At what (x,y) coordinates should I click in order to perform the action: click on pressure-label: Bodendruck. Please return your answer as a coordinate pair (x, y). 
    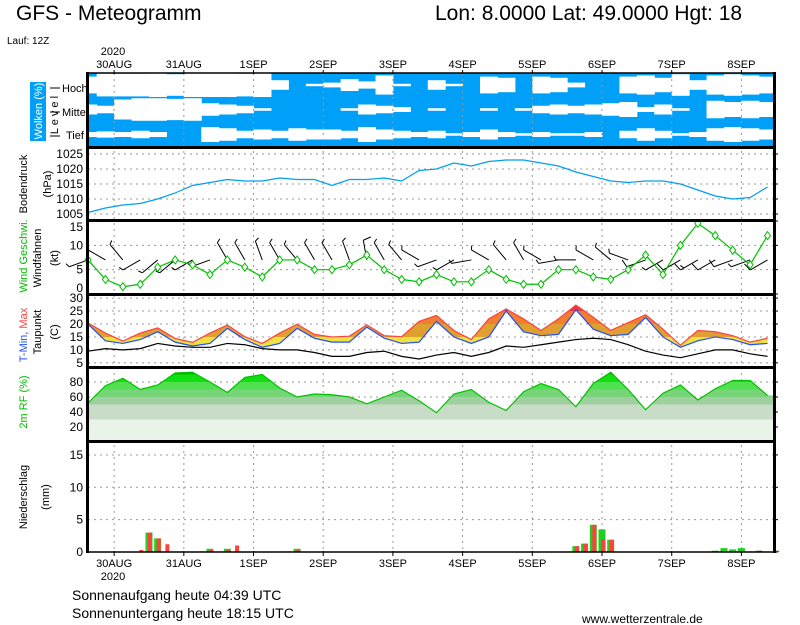
    Looking at the image, I should click on (24, 183).